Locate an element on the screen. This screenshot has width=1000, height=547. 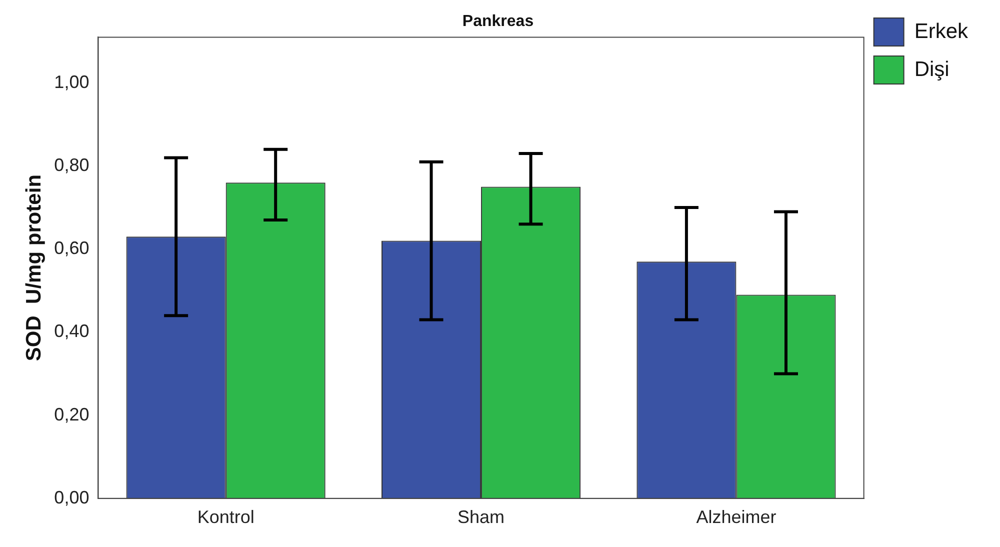
y-tick-label: 0,60 is located at coordinates (72, 248).